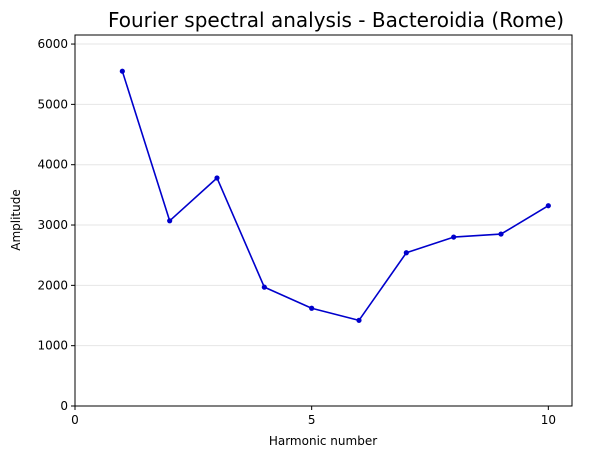  Describe the element at coordinates (312, 420) in the screenshot. I see `x-tick-label: 5` at that location.